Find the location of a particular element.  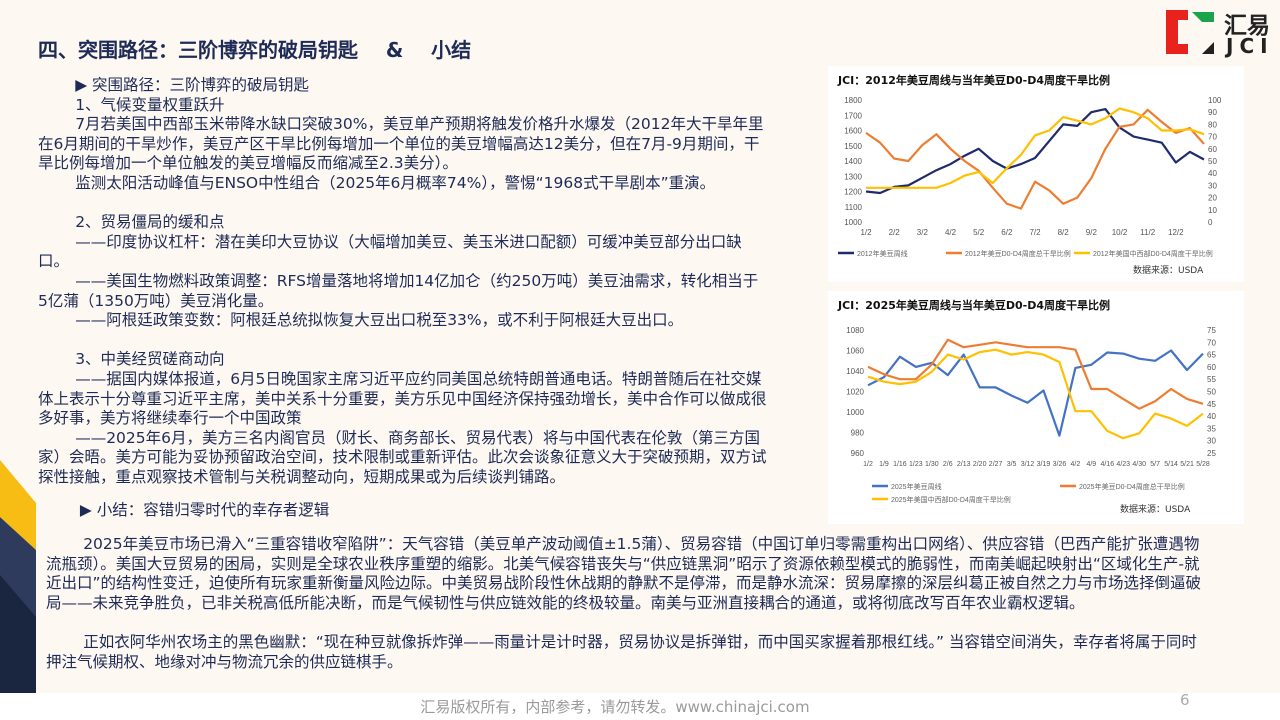

x-tick-label: 2/20 is located at coordinates (980, 464).